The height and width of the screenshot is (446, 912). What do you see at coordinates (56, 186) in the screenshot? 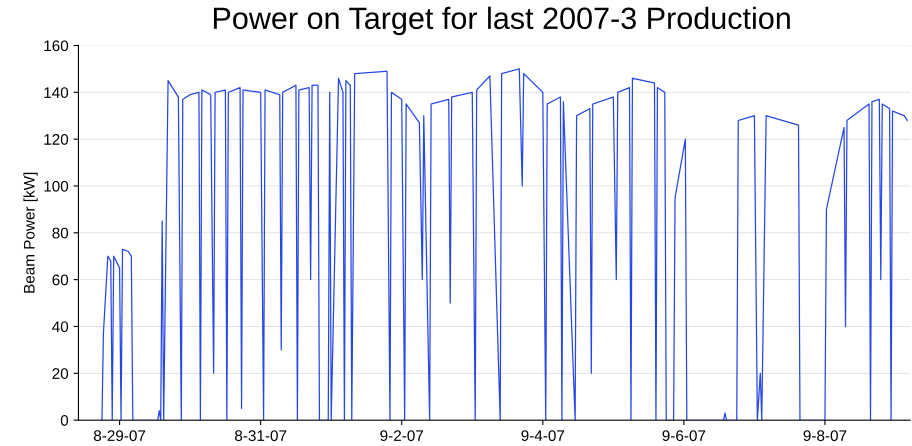
I see `y-tick-label: 100` at bounding box center [56, 186].